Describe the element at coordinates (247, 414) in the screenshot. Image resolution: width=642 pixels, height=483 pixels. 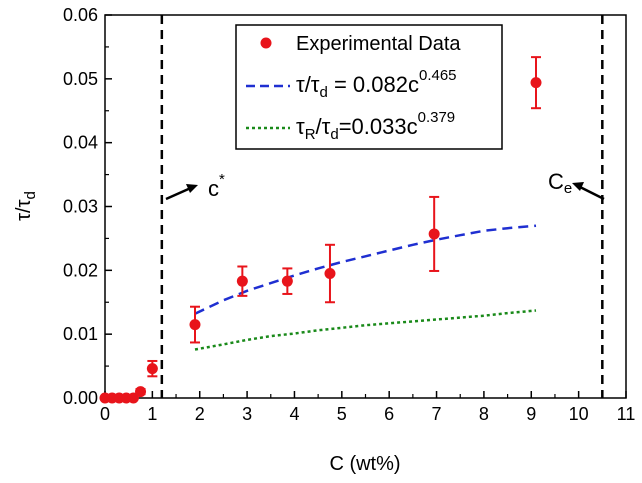
I see `x-tick-label: 3` at that location.